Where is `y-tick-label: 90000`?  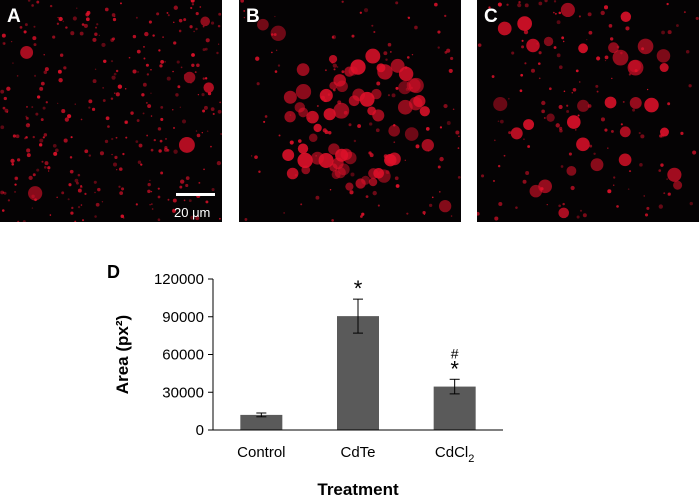
y-tick-label: 90000 is located at coordinates (183, 317).